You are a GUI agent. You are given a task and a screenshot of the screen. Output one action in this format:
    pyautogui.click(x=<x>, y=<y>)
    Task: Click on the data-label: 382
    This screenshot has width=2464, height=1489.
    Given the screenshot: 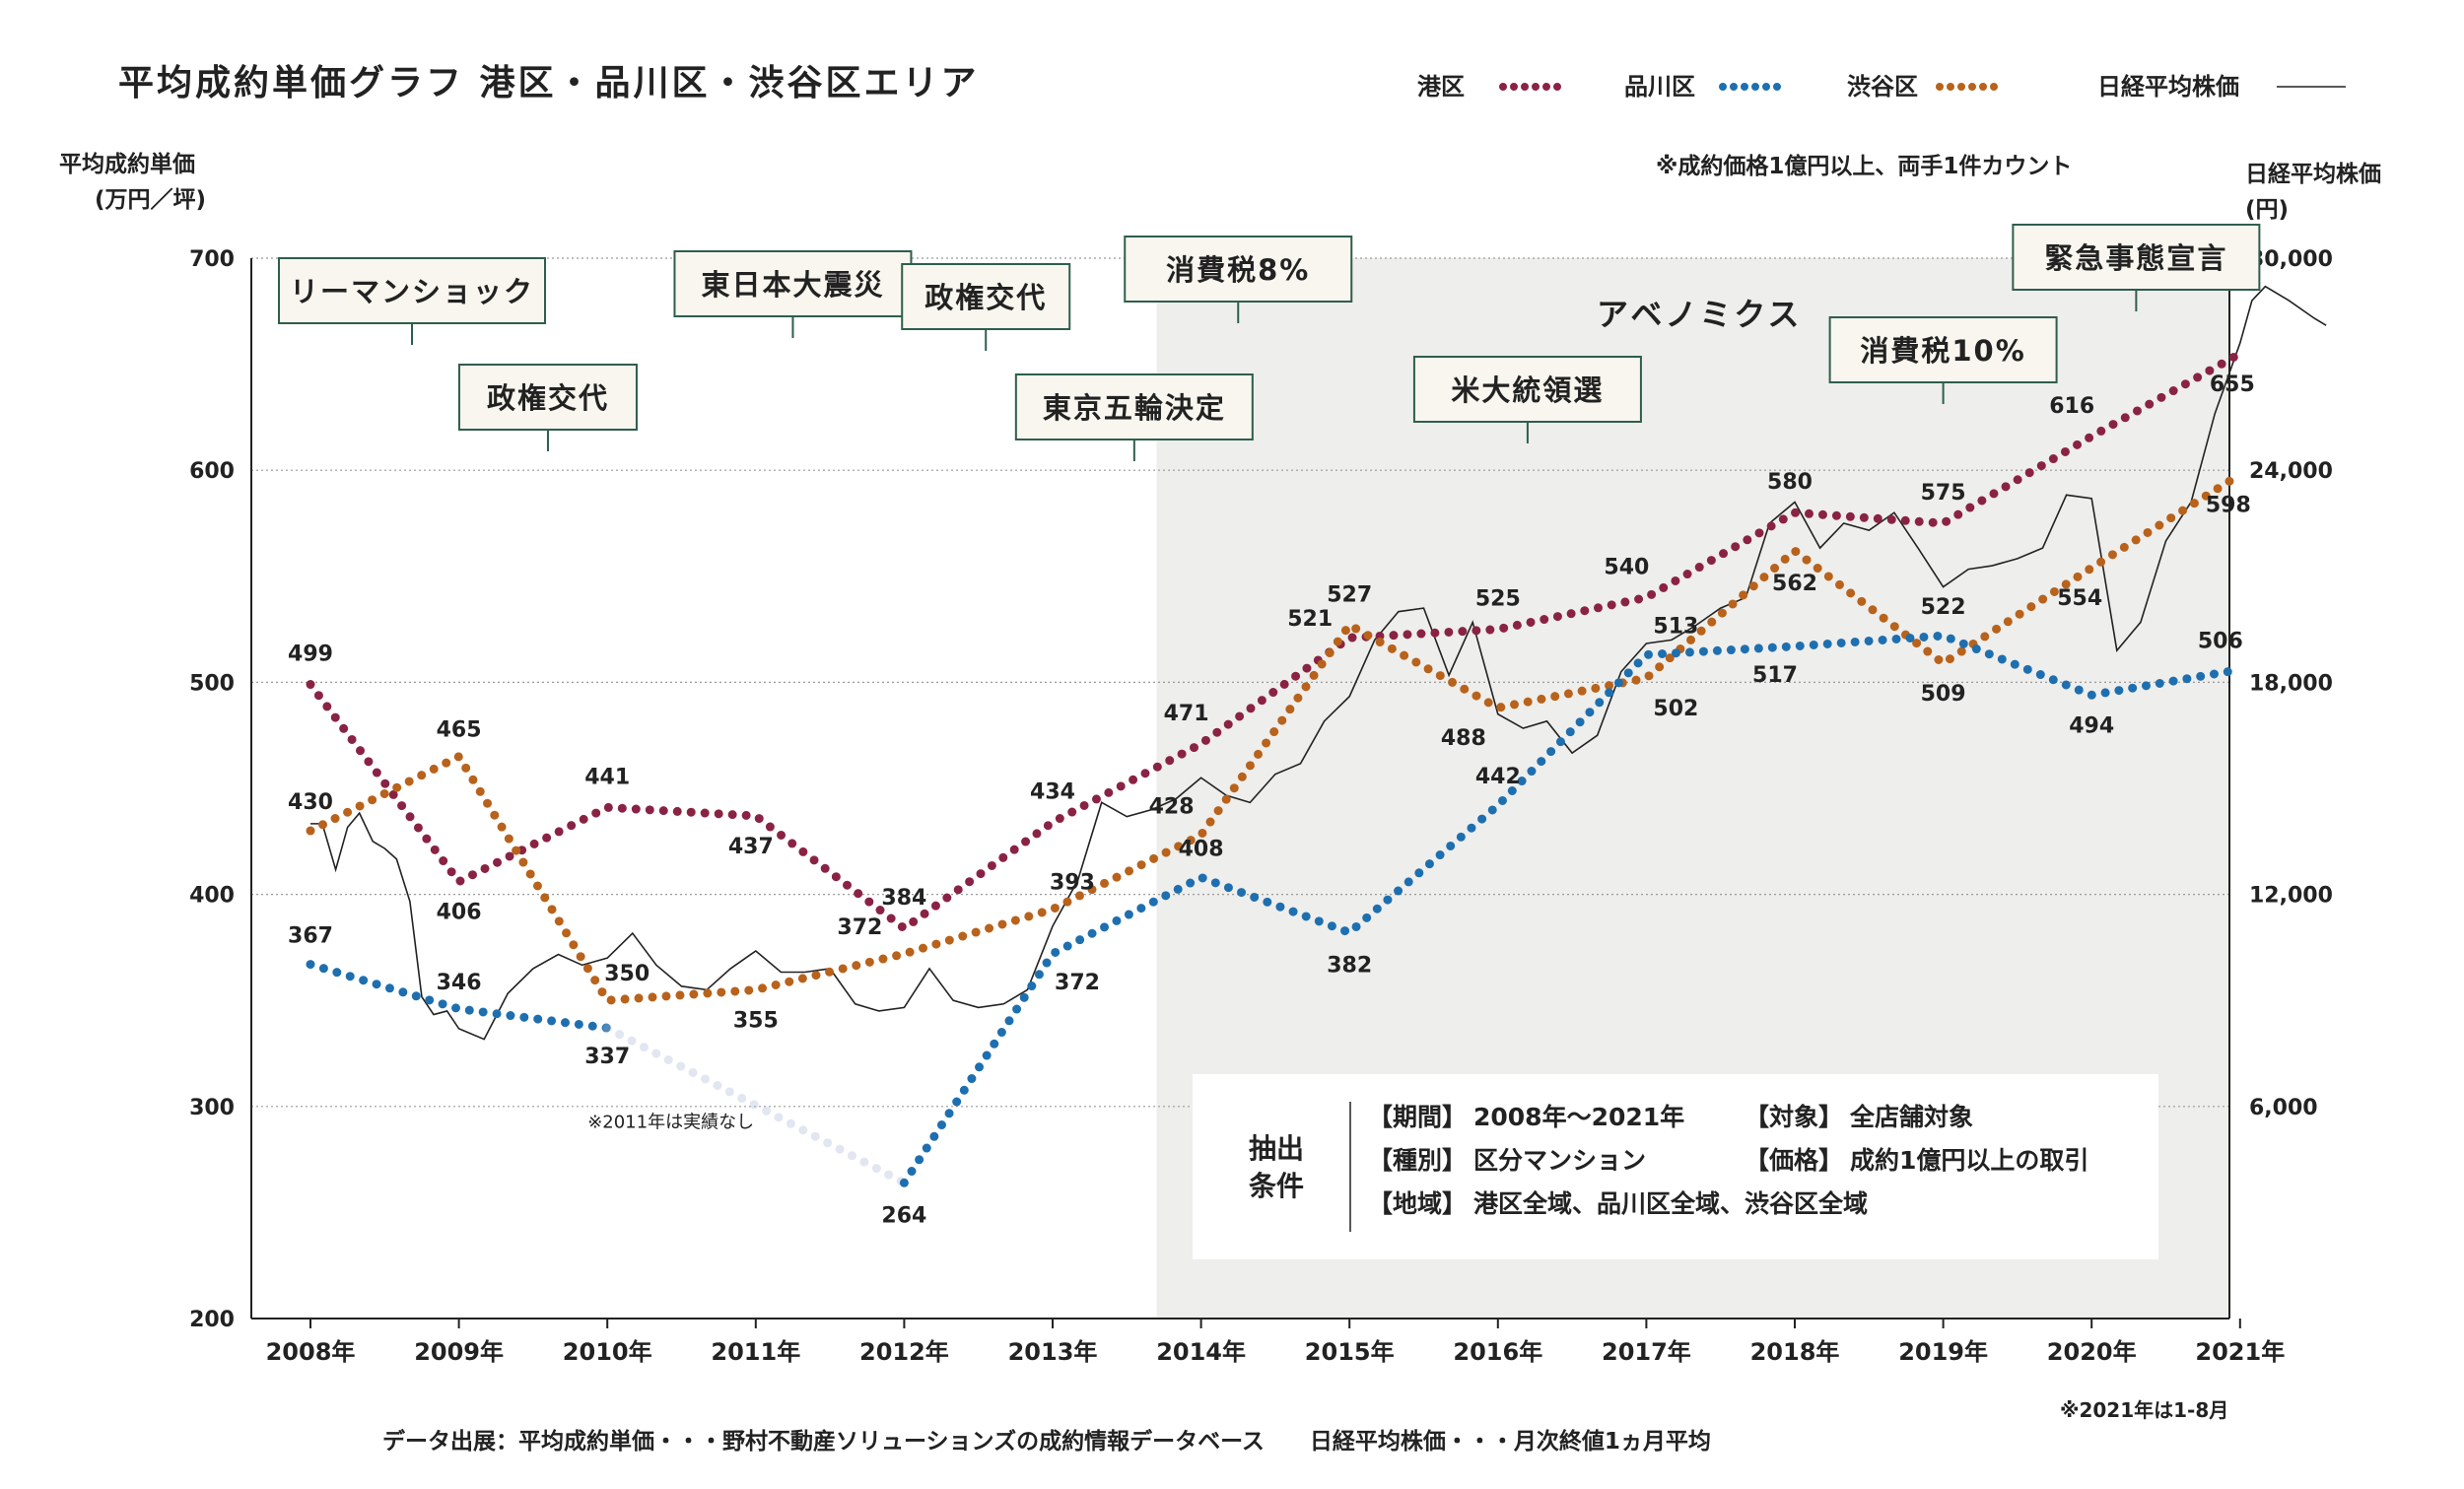 What is the action you would take?
    pyautogui.click(x=1349, y=965)
    